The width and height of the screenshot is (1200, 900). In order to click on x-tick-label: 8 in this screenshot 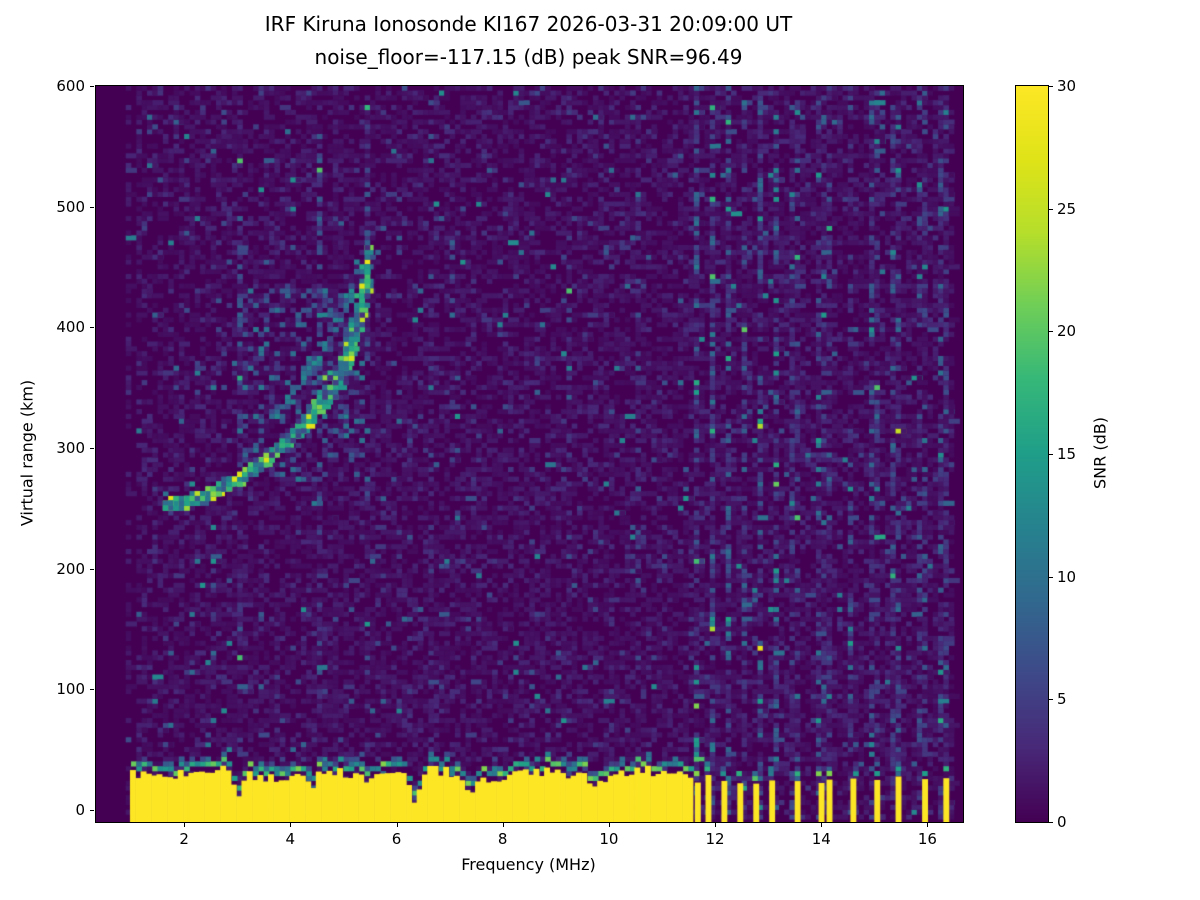, I will do `click(502, 839)`.